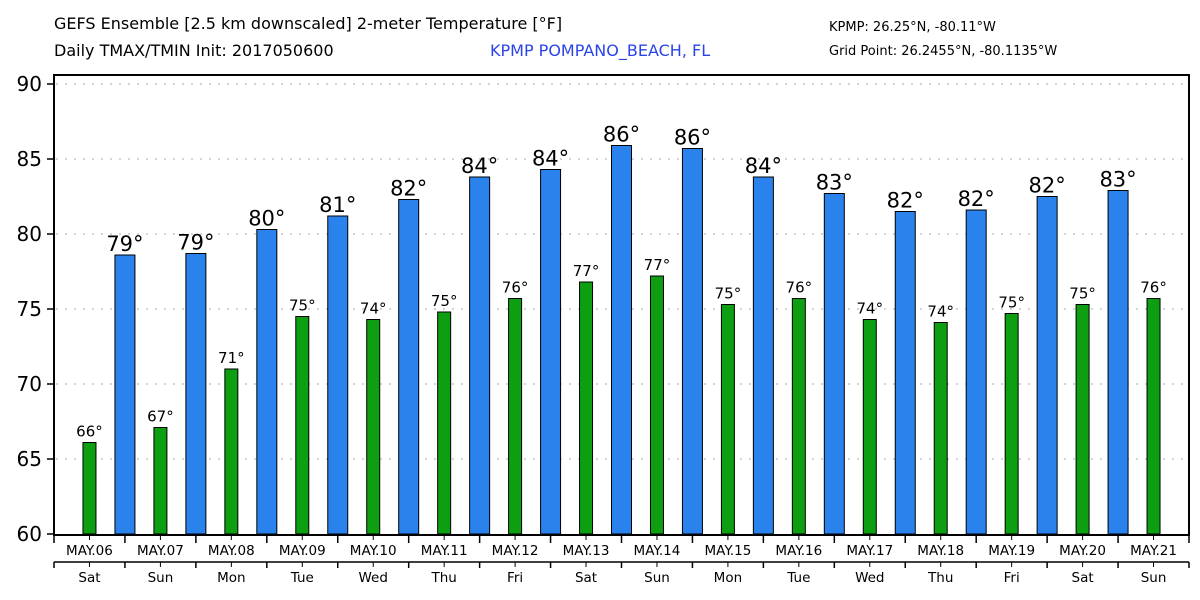 The image size is (1200, 600). What do you see at coordinates (798, 551) in the screenshot?
I see `x-date-label: MAY.16` at bounding box center [798, 551].